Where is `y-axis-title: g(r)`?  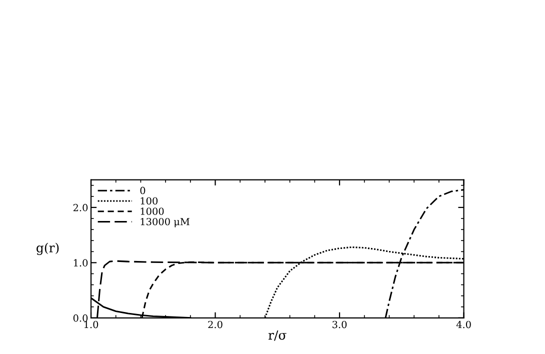
y-axis-title: g(r) is located at coordinates (47, 248).